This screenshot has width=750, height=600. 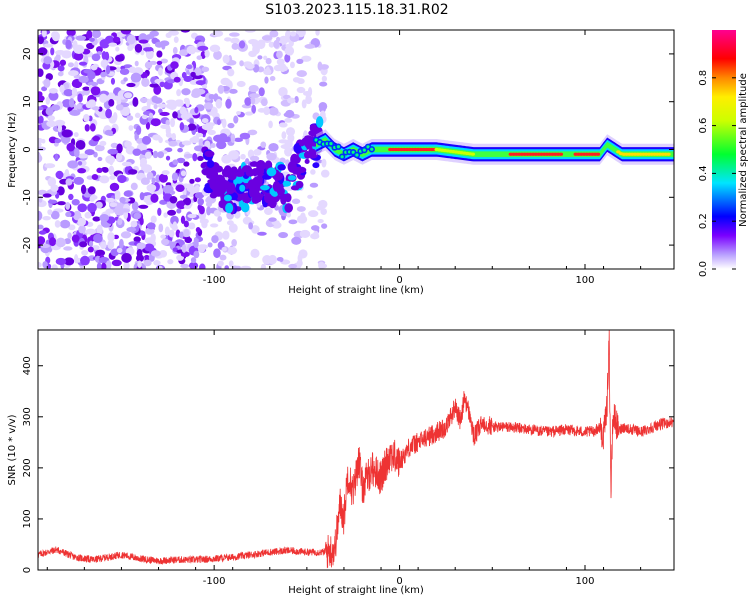 I want to click on snr-y-tick-label: 300, so click(x=27, y=416).